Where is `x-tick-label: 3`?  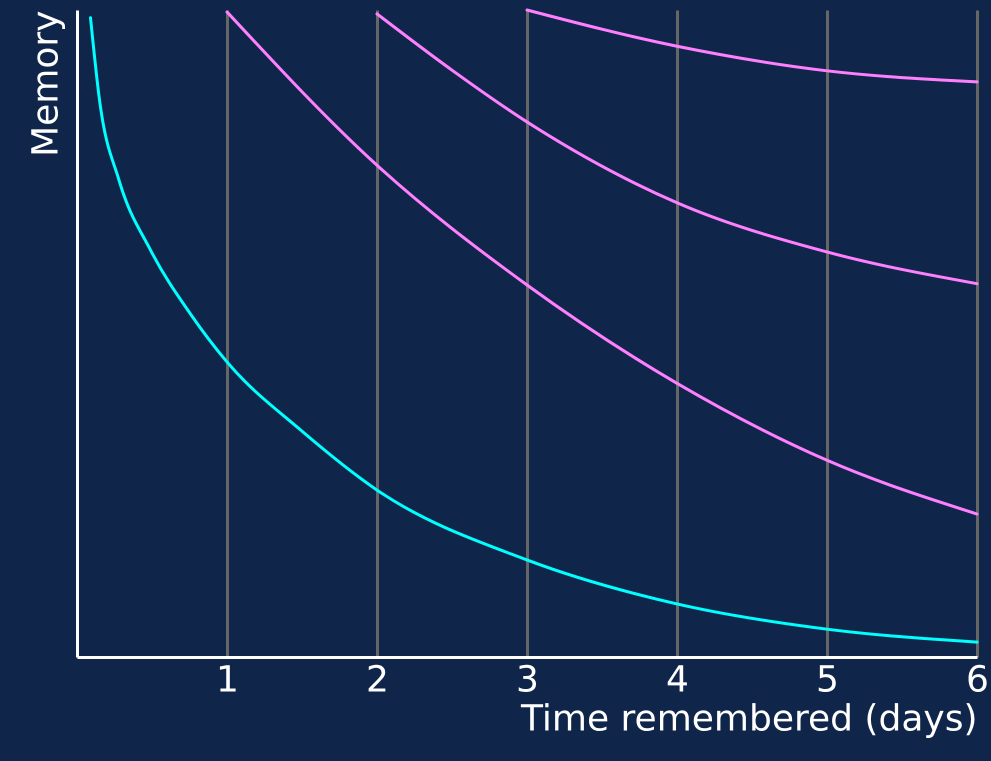
x-tick-label: 3 is located at coordinates (527, 680).